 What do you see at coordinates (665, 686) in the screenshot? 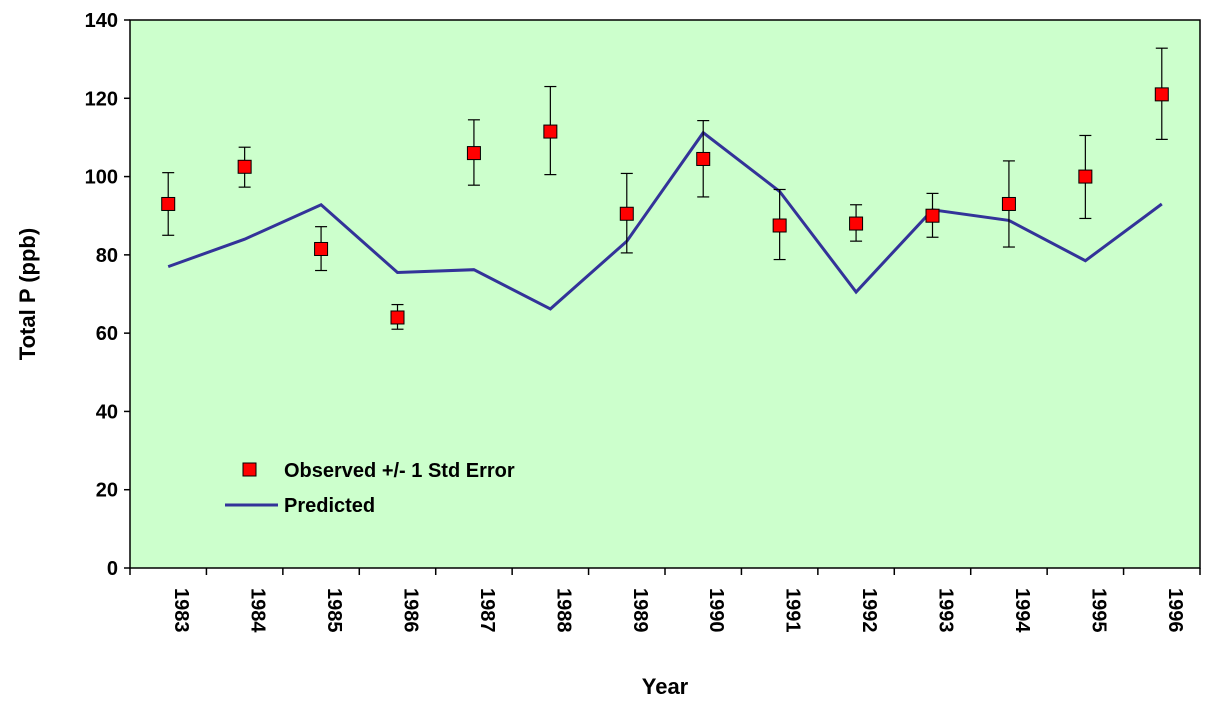
I see `x-axis-title: Year` at bounding box center [665, 686].